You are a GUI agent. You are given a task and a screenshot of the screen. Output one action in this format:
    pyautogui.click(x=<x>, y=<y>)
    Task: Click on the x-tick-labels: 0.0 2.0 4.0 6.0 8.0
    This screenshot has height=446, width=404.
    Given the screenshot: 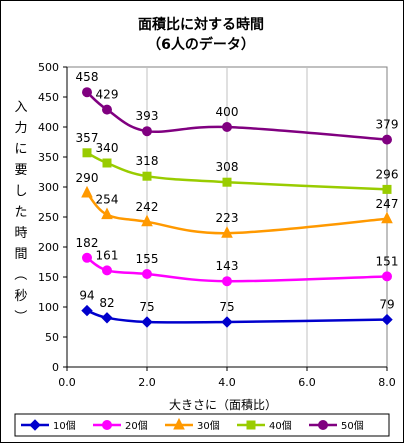 What is the action you would take?
    pyautogui.click(x=227, y=382)
    